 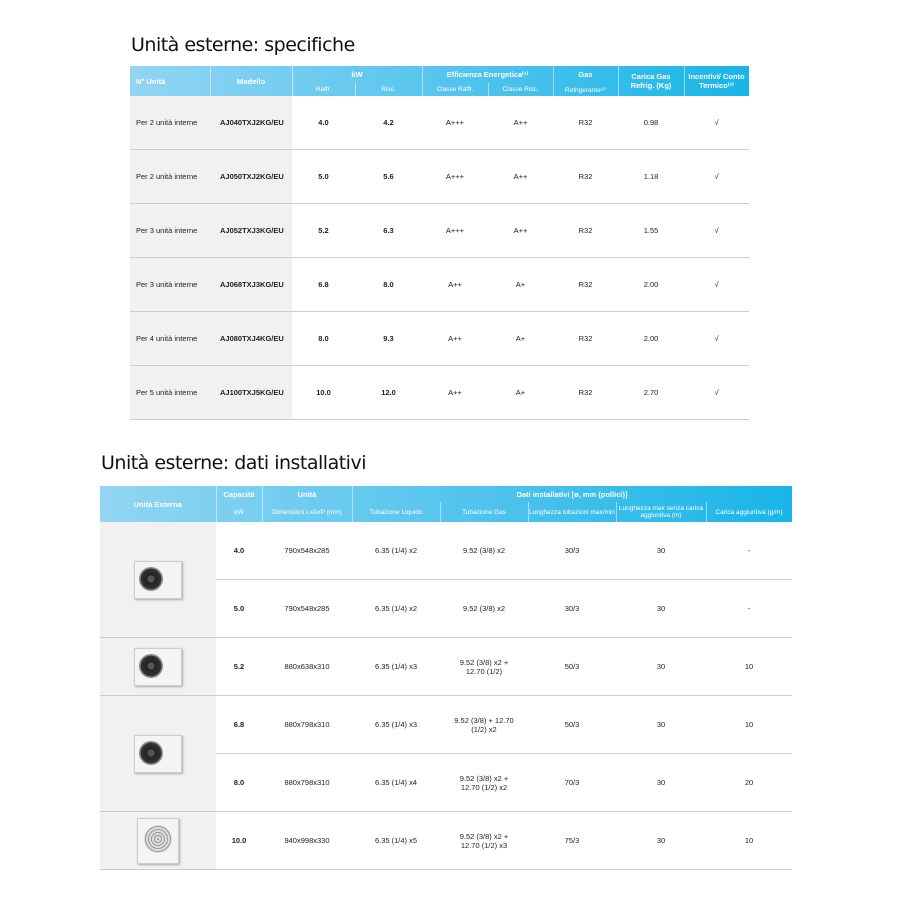 I want to click on cell-kw-raffr: 6.8, so click(x=323, y=284).